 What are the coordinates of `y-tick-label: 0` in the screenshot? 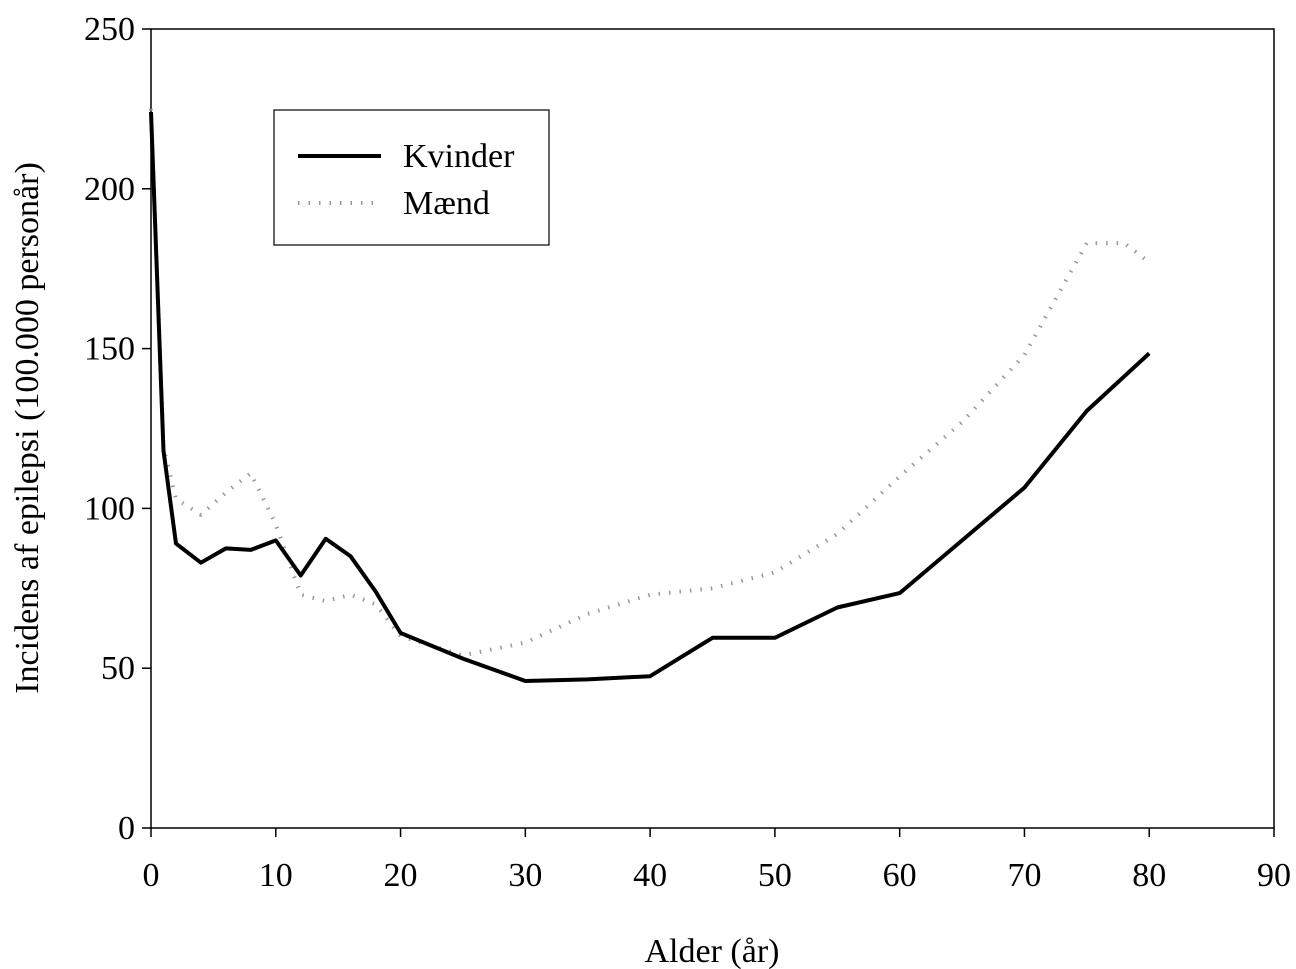 It's located at (126, 828).